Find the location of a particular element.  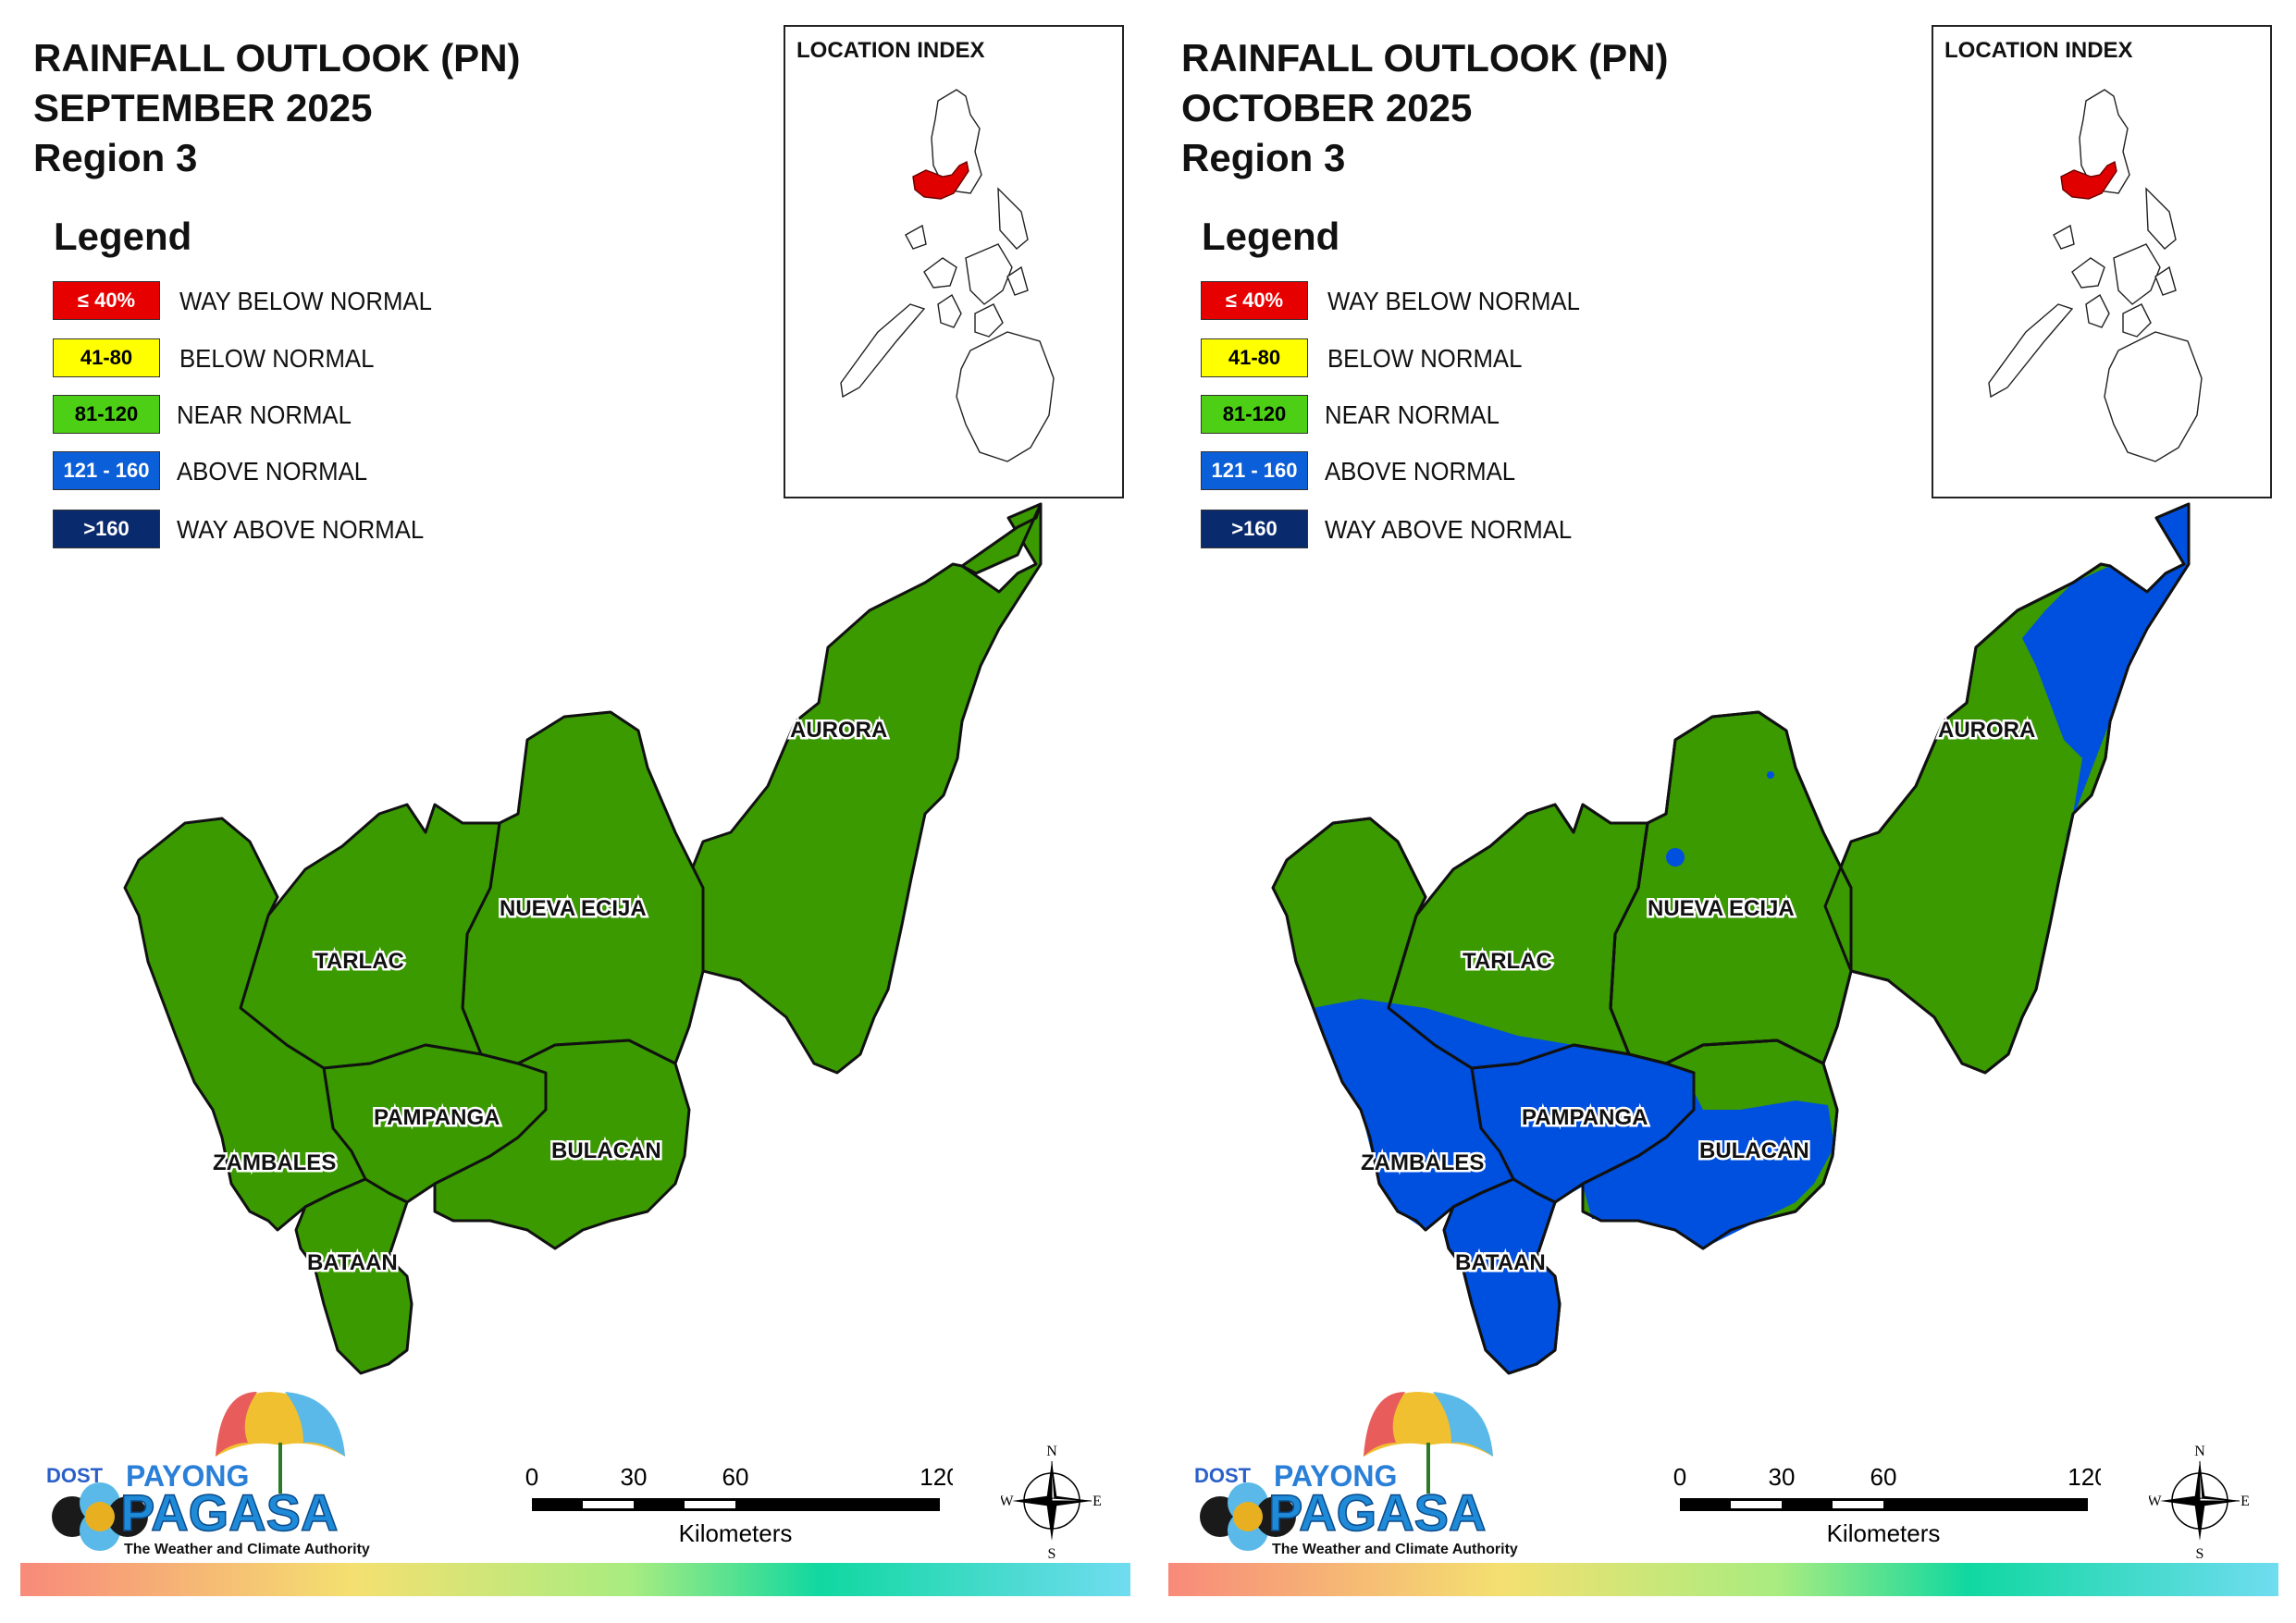

aurora-tail is located at coordinates (1002, 538).